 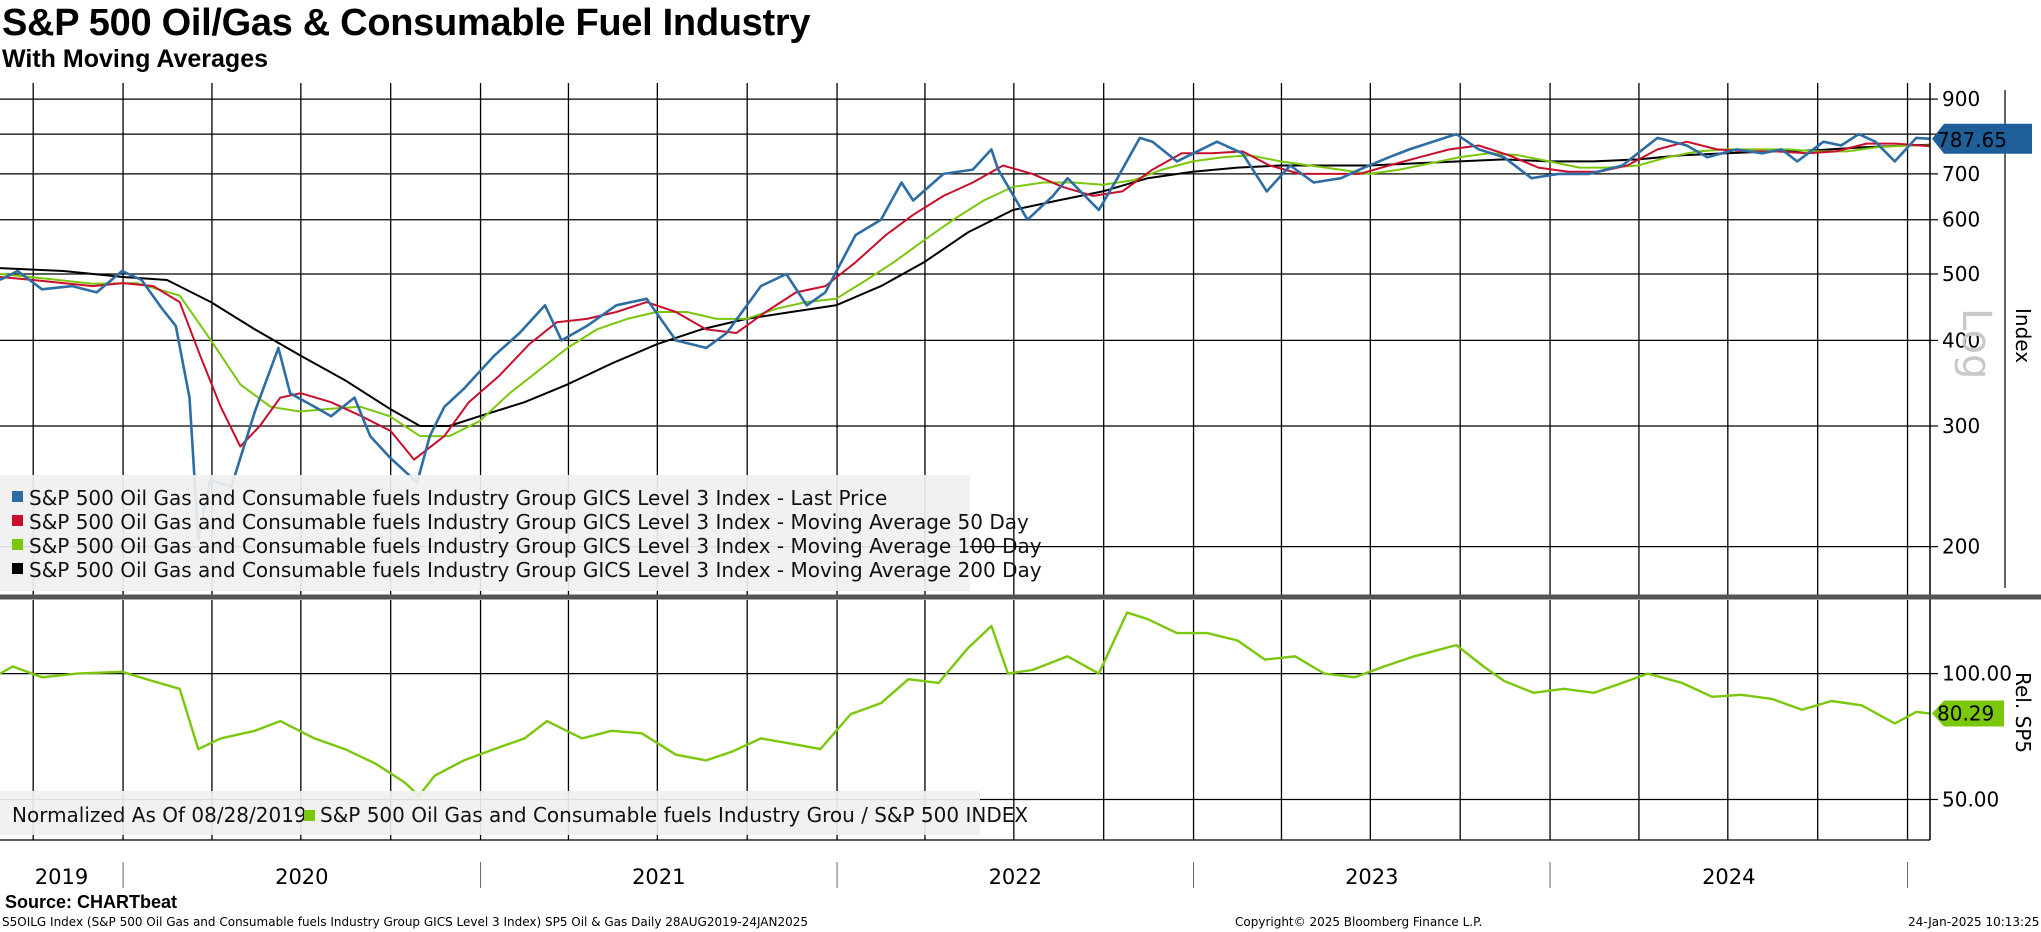 What do you see at coordinates (1359, 922) in the screenshot?
I see `copyright-notice: Copyright© 2025 Bloomberg Finance L.P.` at bounding box center [1359, 922].